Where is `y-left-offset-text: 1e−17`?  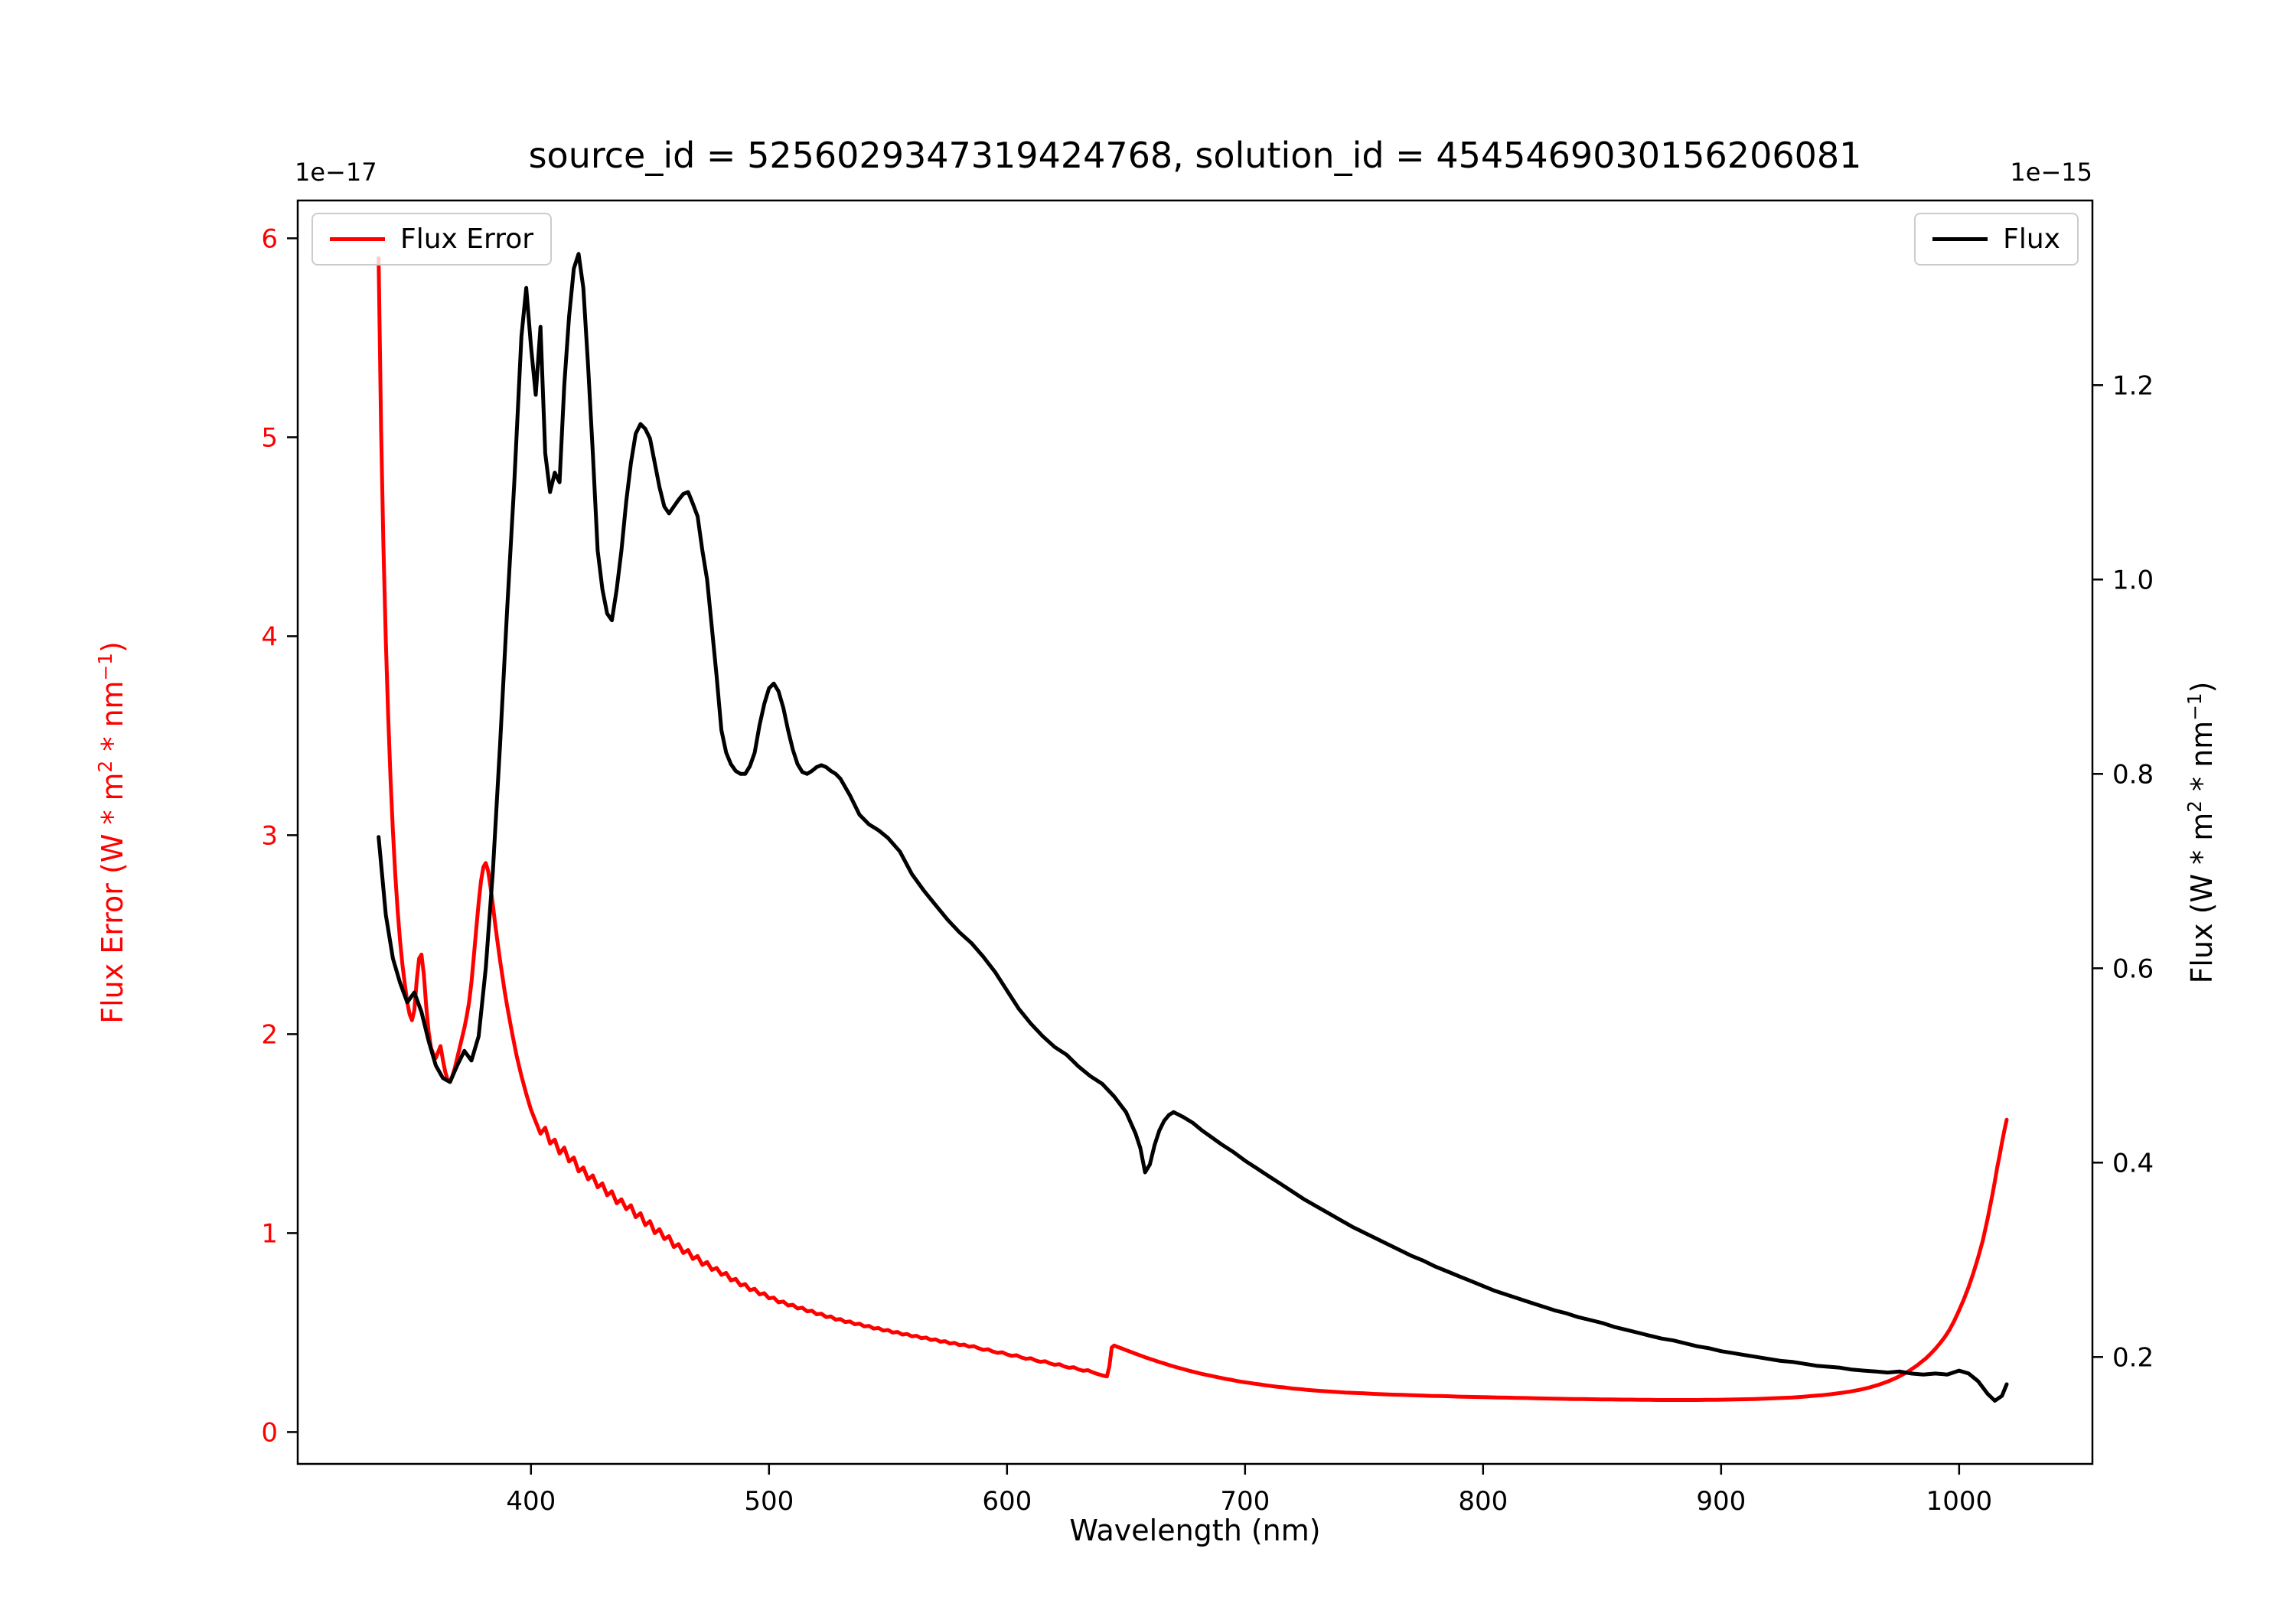 y-left-offset-text: 1e−17 is located at coordinates (336, 172).